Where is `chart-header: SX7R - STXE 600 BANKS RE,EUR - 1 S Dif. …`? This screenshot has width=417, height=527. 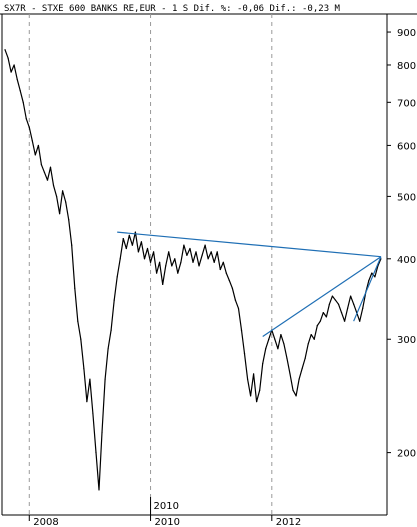 chart-header: SX7R - STXE 600 BANKS RE,EUR - 1 S Dif. … is located at coordinates (172, 9).